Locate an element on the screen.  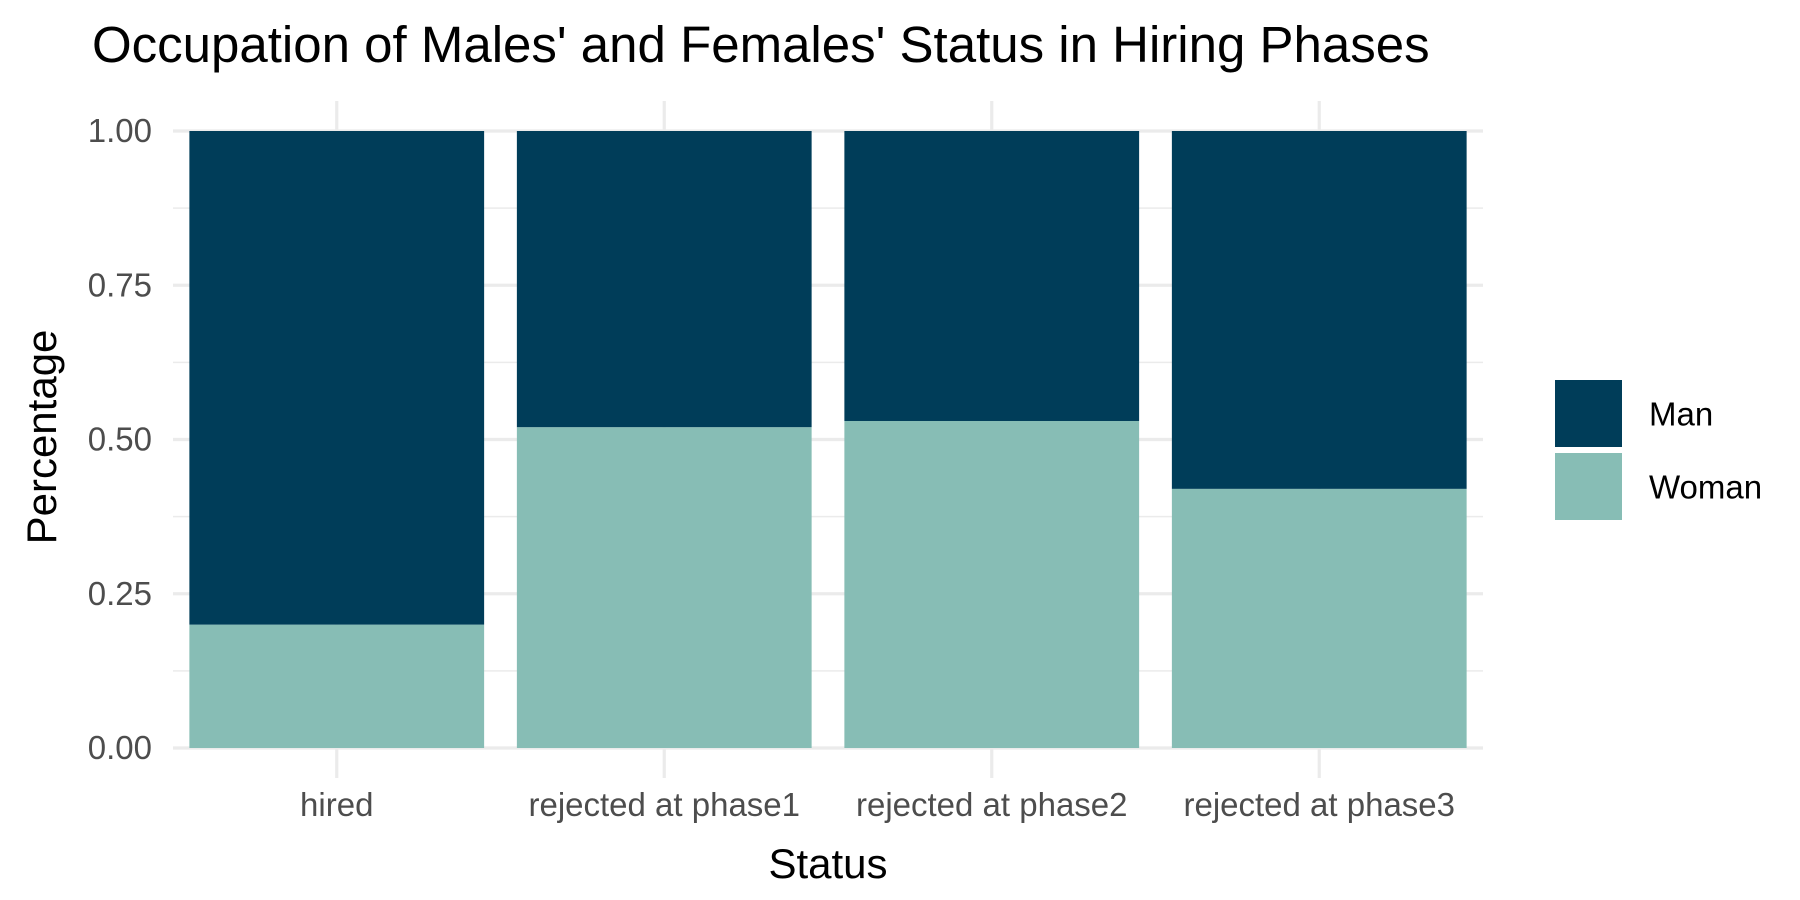
y-tick-label: 0.50 is located at coordinates (120, 439).